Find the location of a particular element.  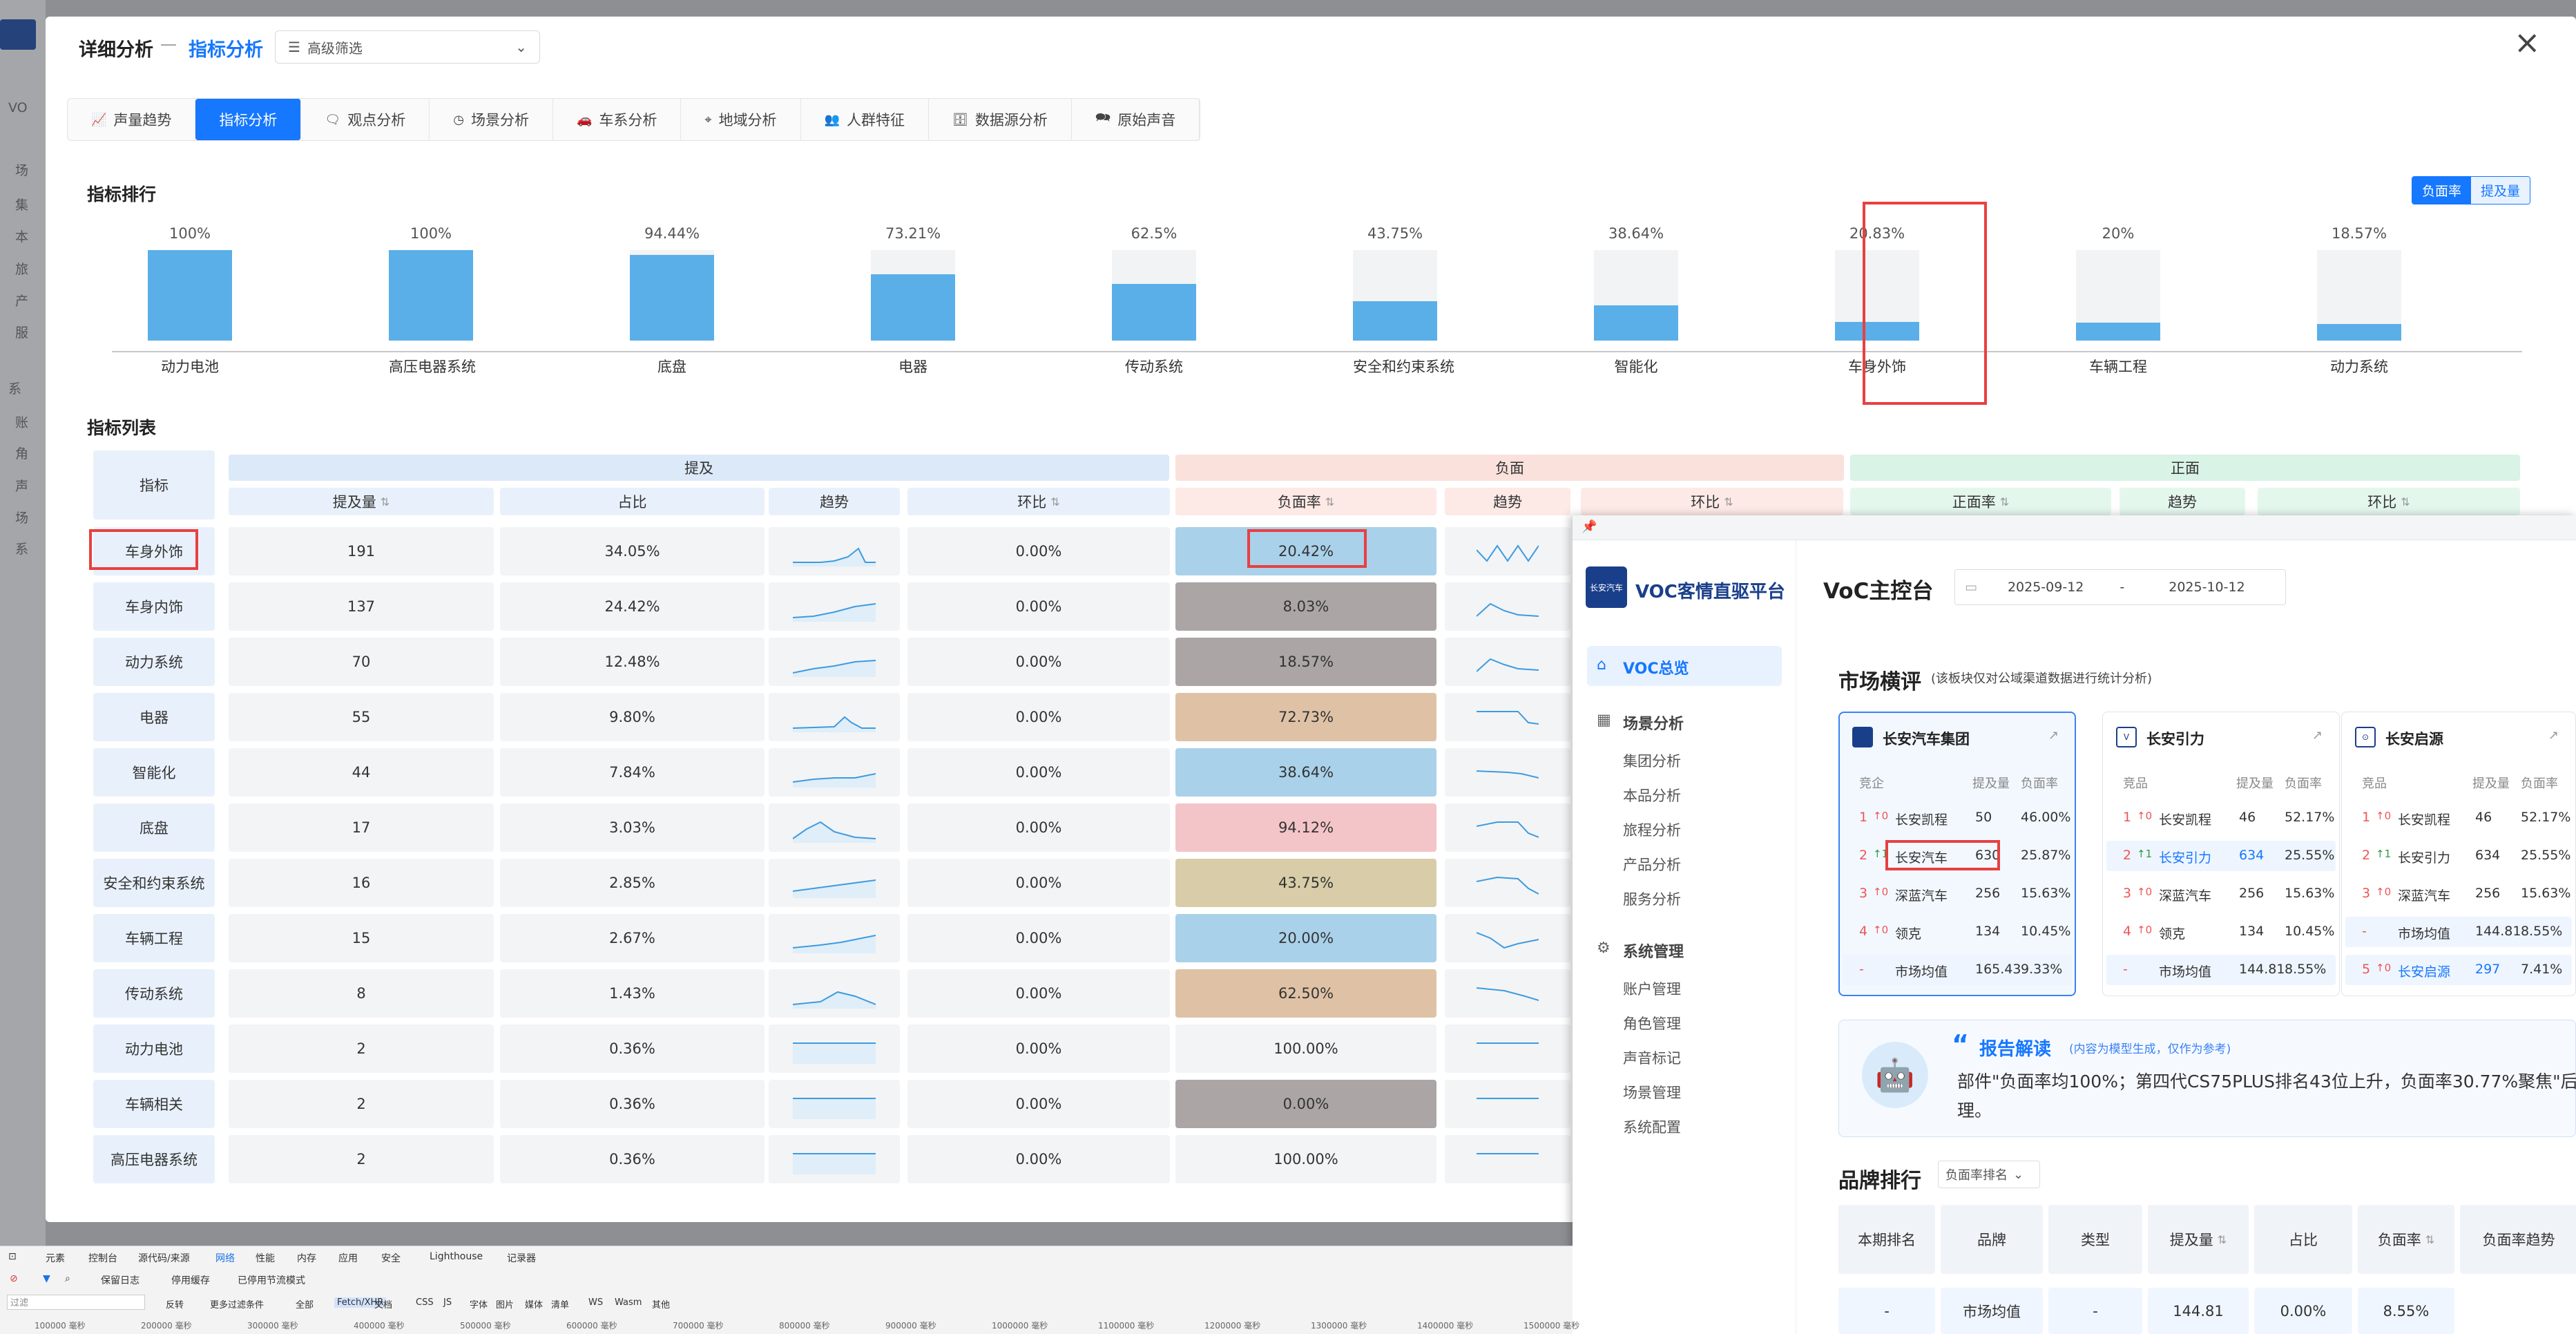

devtools-tab: 内存 is located at coordinates (306, 1258).